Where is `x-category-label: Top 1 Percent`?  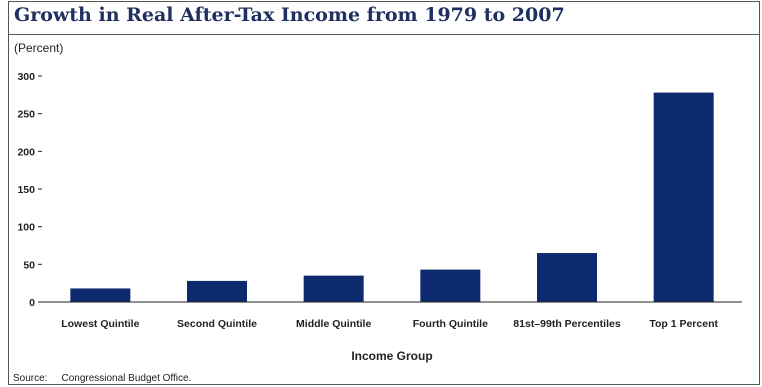 x-category-label: Top 1 Percent is located at coordinates (683, 324).